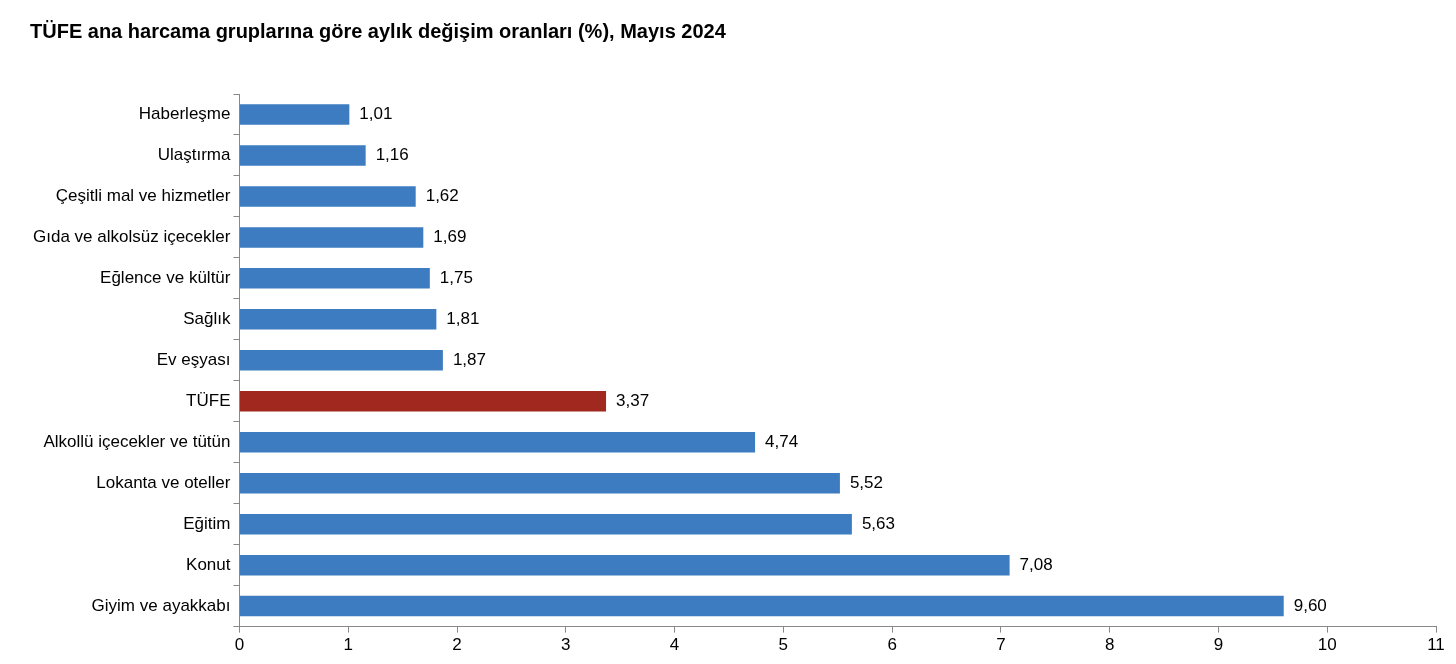  What do you see at coordinates (348, 645) in the screenshot?
I see `x-tick-label: 1` at bounding box center [348, 645].